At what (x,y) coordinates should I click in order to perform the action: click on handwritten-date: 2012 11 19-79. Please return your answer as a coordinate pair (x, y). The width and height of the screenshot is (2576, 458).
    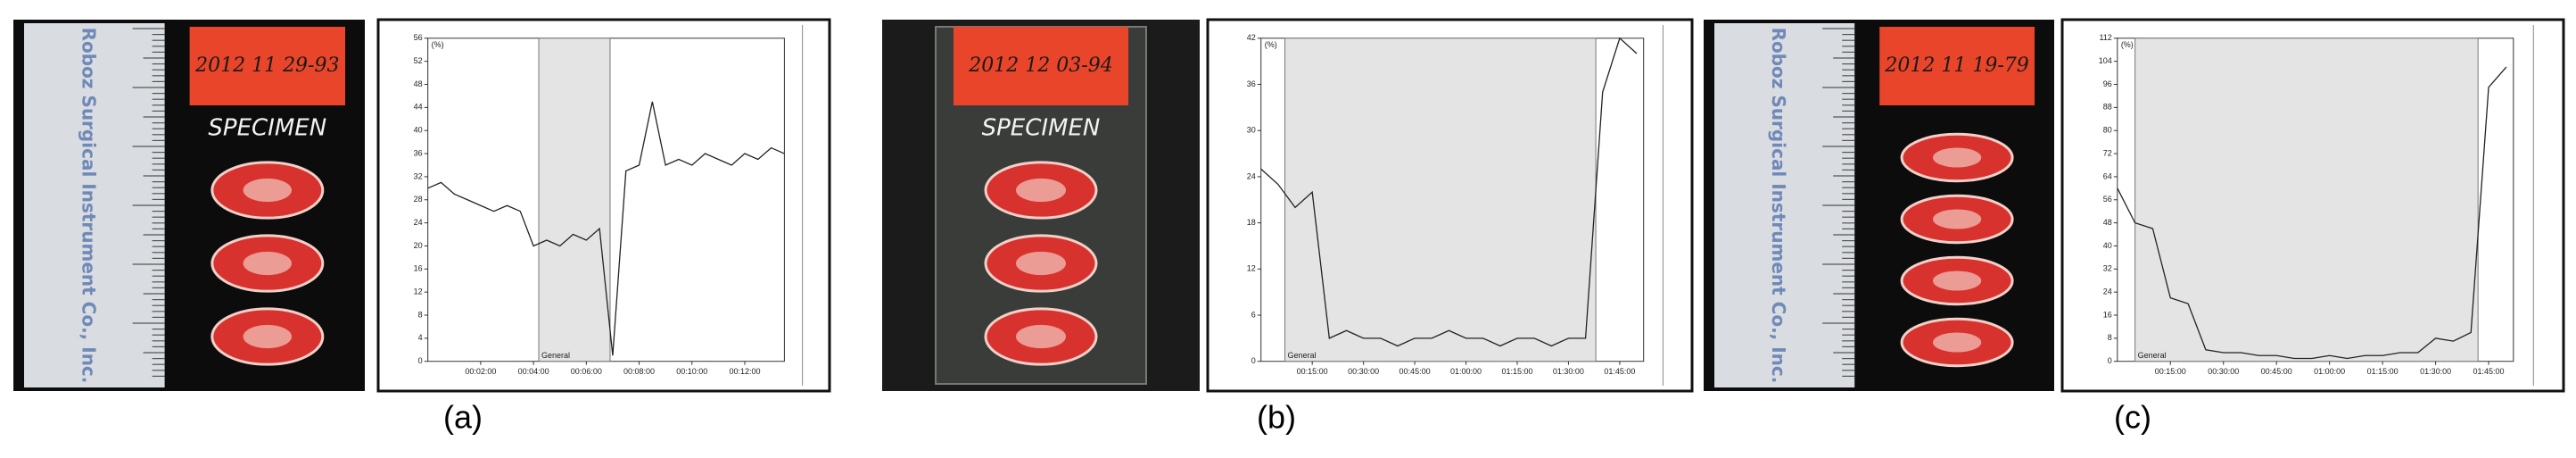
    Looking at the image, I should click on (1956, 65).